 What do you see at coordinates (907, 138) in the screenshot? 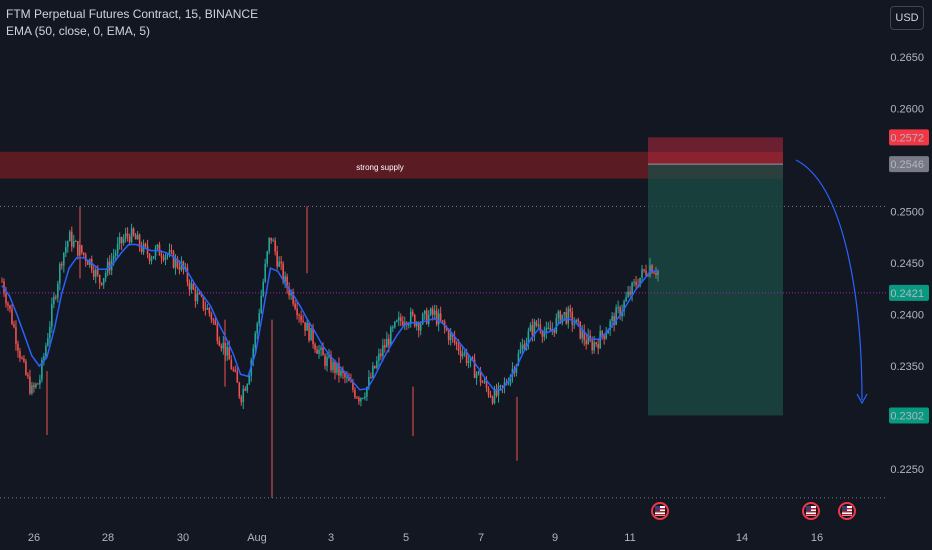
I see `stop-price-tag: 0.2572` at bounding box center [907, 138].